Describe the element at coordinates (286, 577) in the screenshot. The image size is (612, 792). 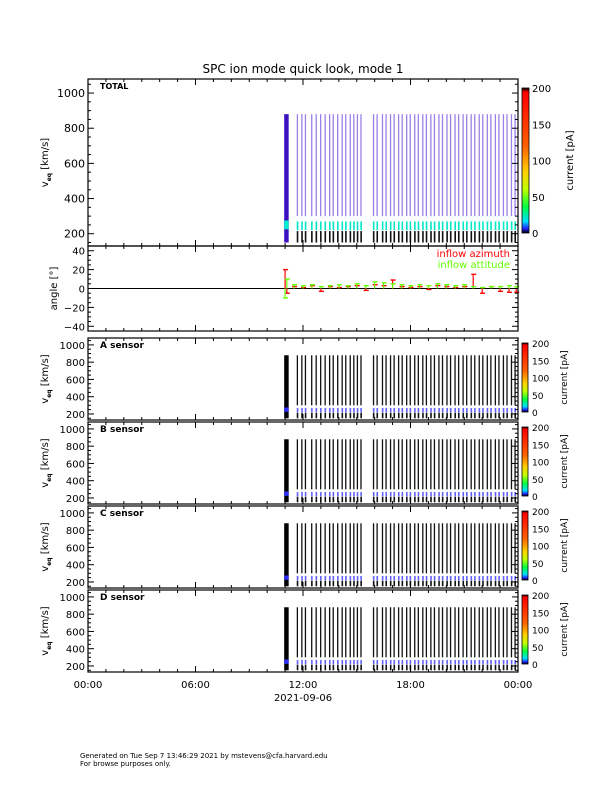
I see `panel-c-sensor-data-block-peak` at that location.